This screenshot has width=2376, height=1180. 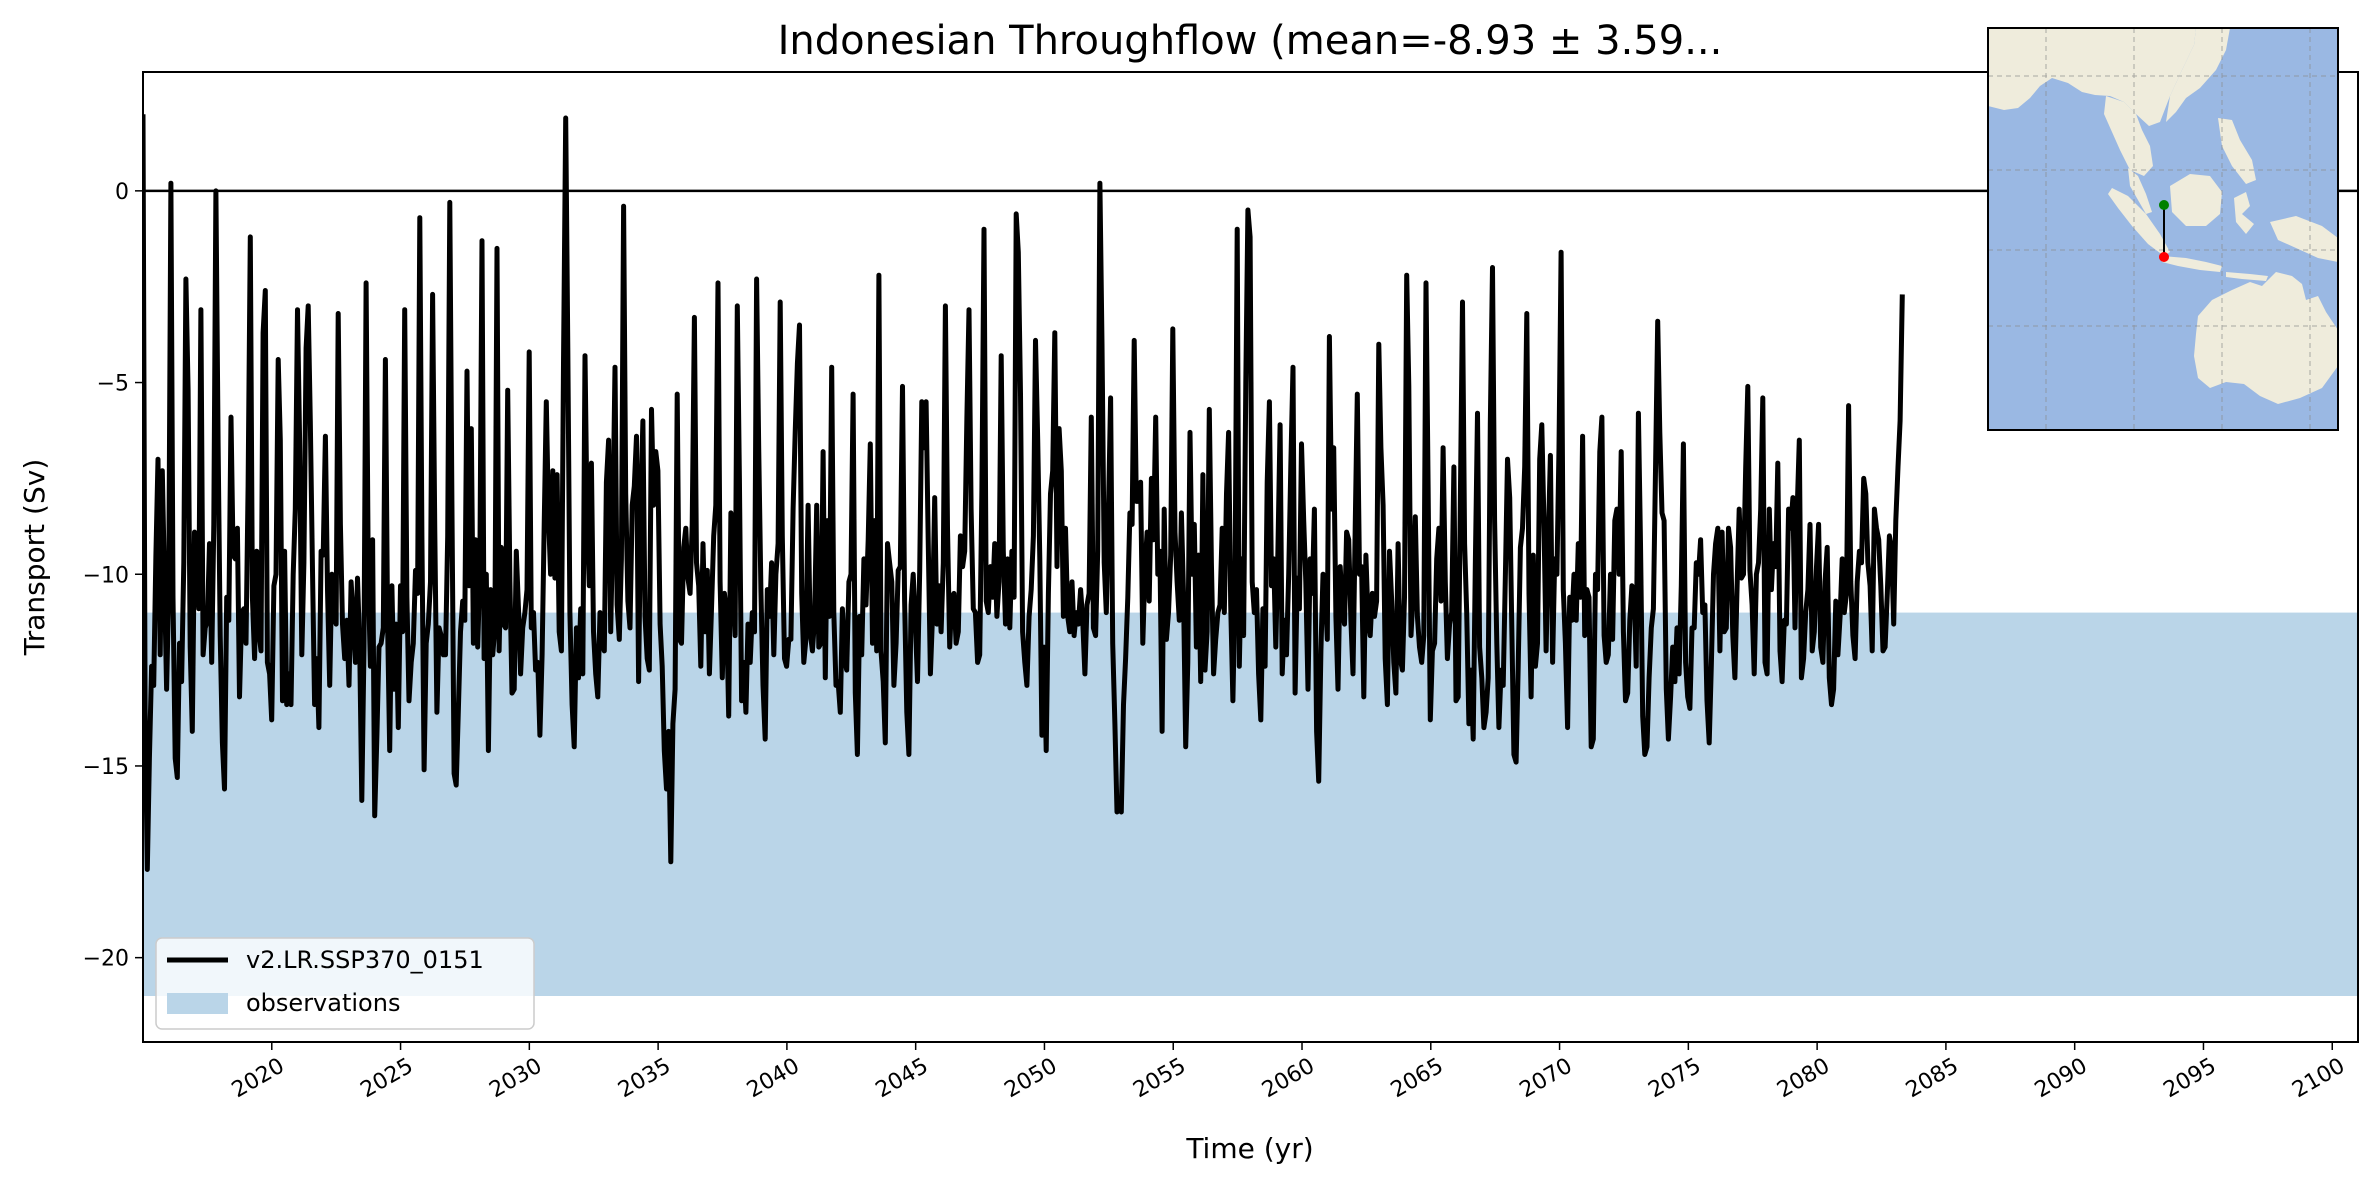 What do you see at coordinates (2318, 1079) in the screenshot?
I see `x-tick-label: 2100` at bounding box center [2318, 1079].